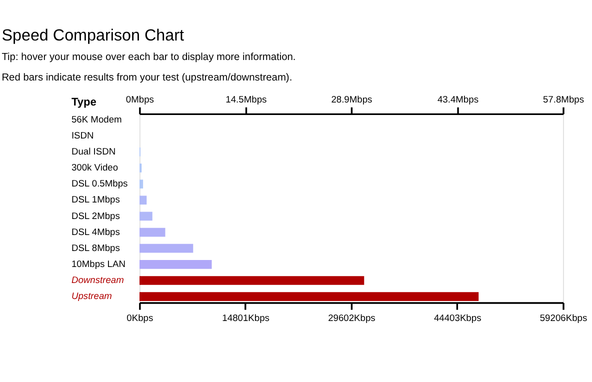 Image resolution: width=592 pixels, height=382 pixels. Describe the element at coordinates (458, 317) in the screenshot. I see `x-tick-label: 44403Kbps` at that location.